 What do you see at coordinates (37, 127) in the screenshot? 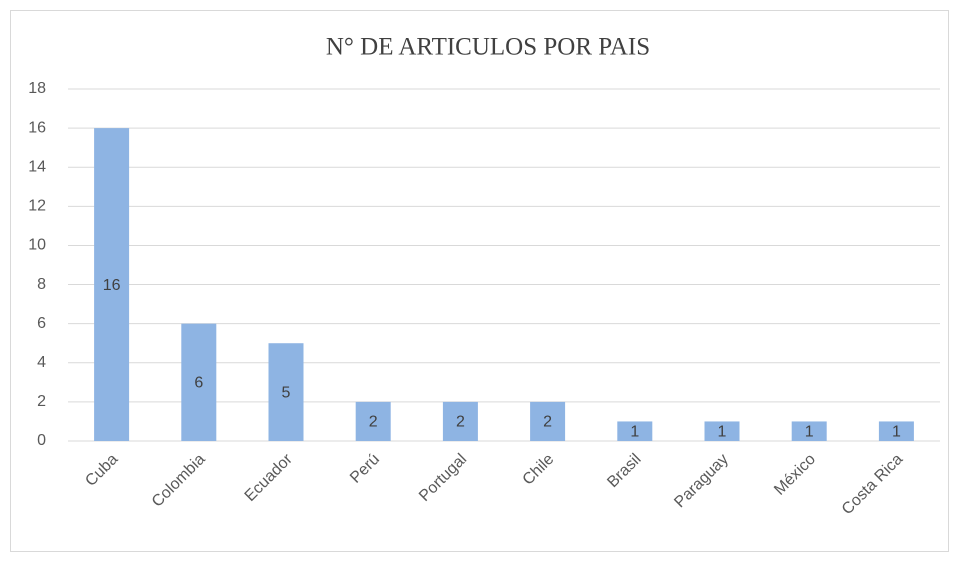
I see `y-tick-label: 16` at bounding box center [37, 127].